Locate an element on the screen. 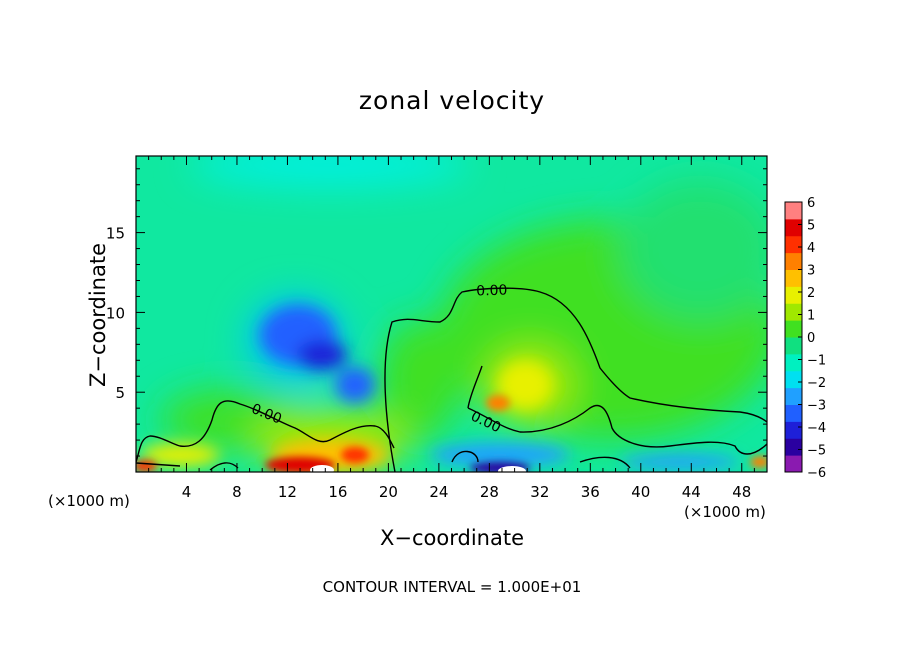 Image resolution: width=904 pixels, height=654 pixels. x-tick-label: 24 is located at coordinates (438, 492).